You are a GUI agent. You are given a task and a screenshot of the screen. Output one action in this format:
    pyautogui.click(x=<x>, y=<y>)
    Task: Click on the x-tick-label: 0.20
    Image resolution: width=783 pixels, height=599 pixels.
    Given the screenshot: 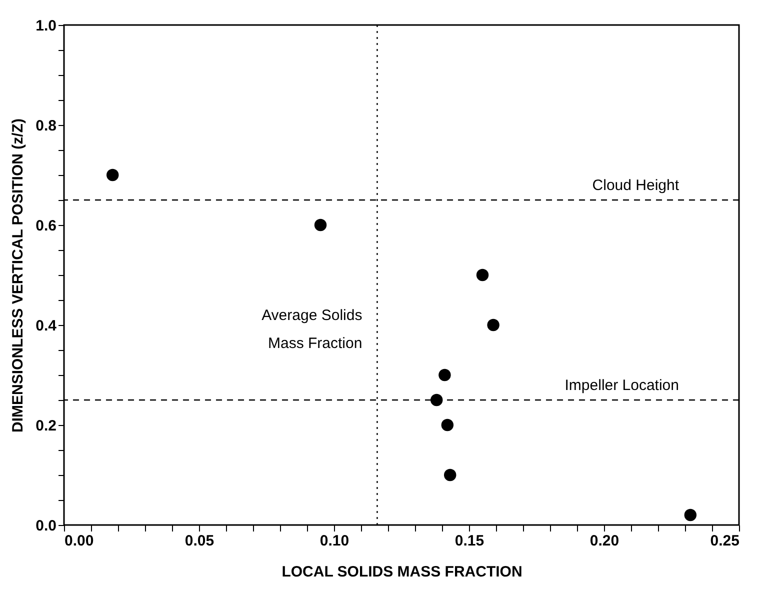 What is the action you would take?
    pyautogui.click(x=605, y=541)
    